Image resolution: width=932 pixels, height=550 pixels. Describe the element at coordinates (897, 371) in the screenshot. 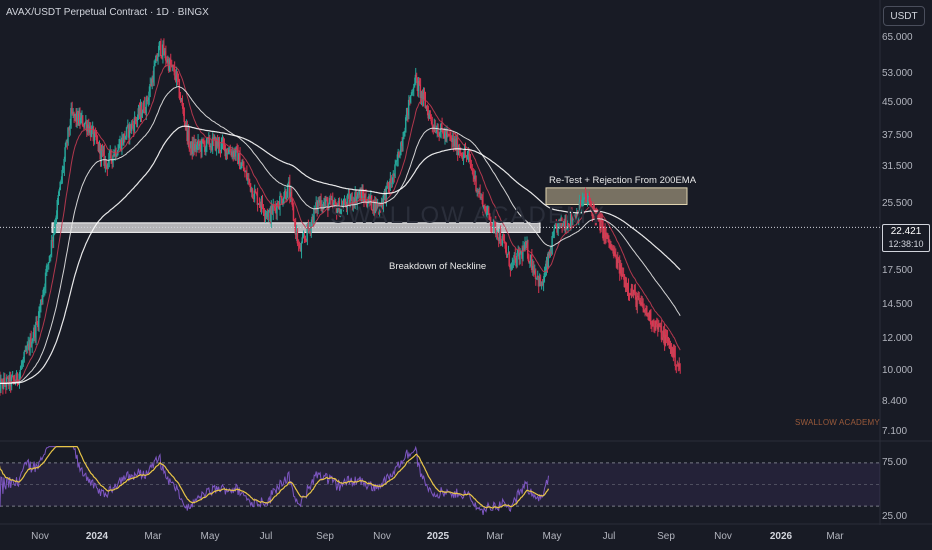

I see `price-tick-label: 10.000` at that location.